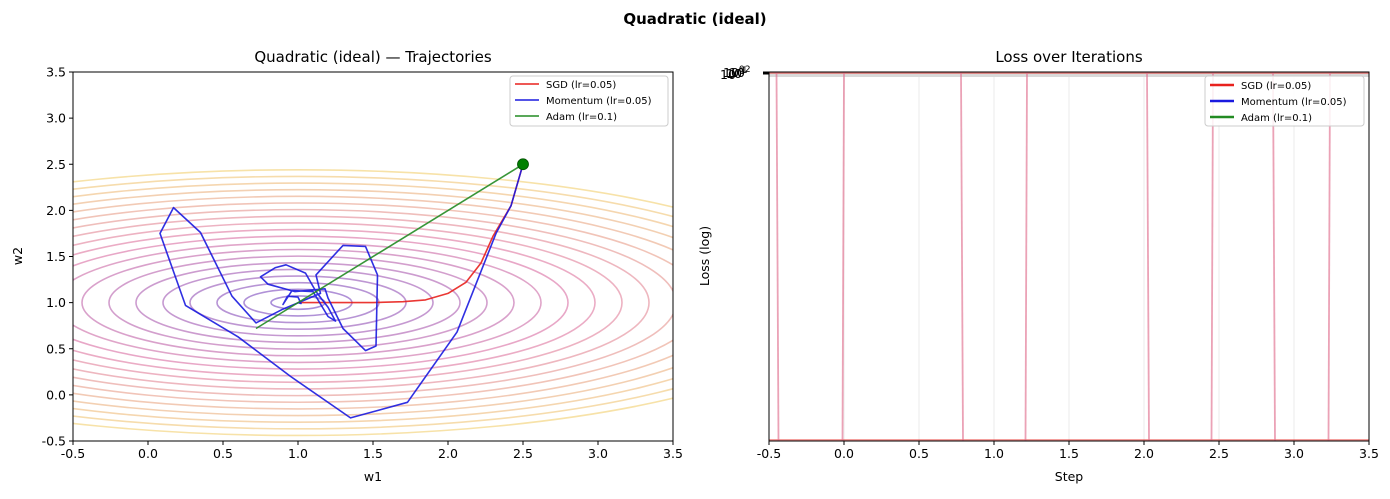  Describe the element at coordinates (56, 118) in the screenshot. I see `ytick-label: 3.0` at that location.